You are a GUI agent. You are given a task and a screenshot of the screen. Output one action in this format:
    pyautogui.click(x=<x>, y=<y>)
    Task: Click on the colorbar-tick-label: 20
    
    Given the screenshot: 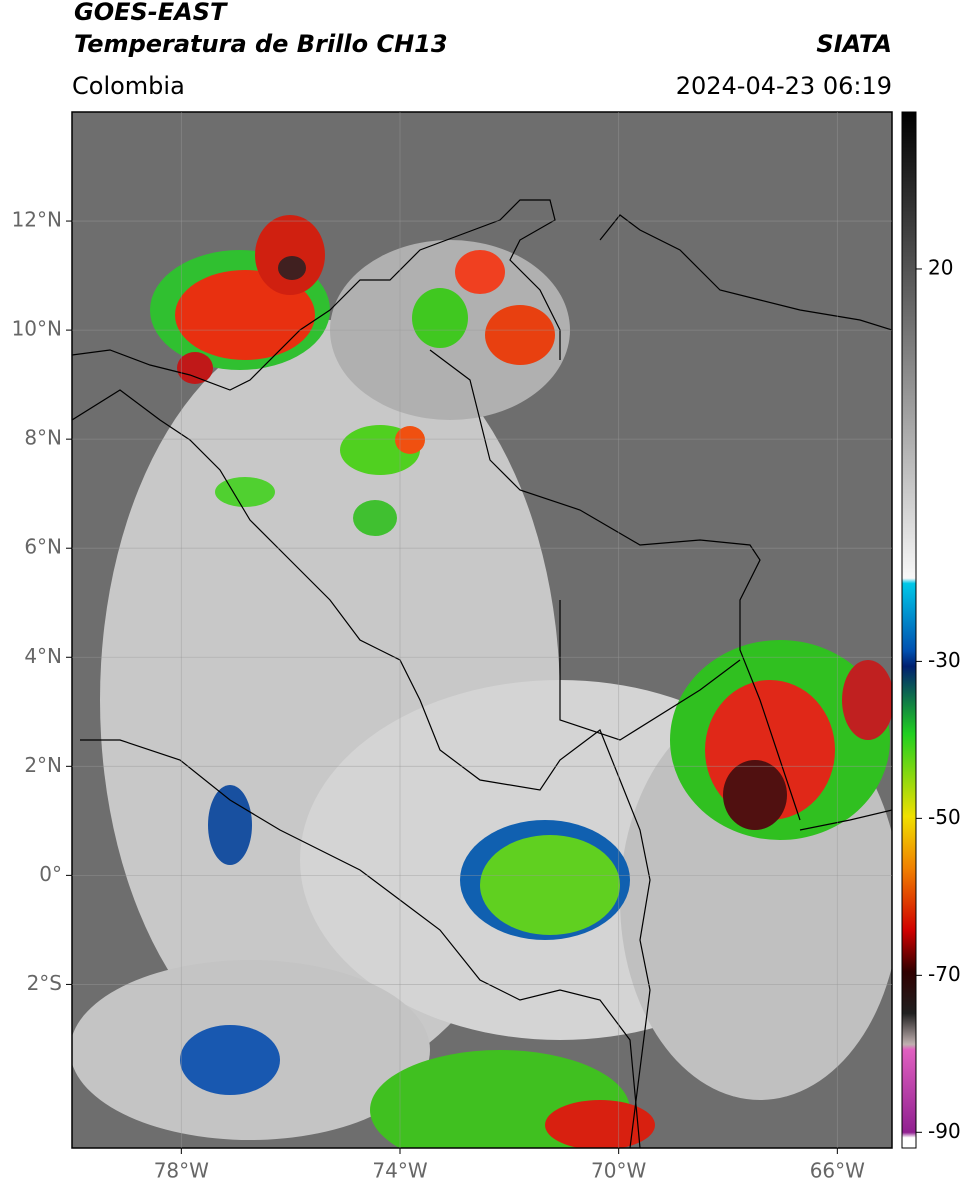 What is the action you would take?
    pyautogui.click(x=940, y=267)
    